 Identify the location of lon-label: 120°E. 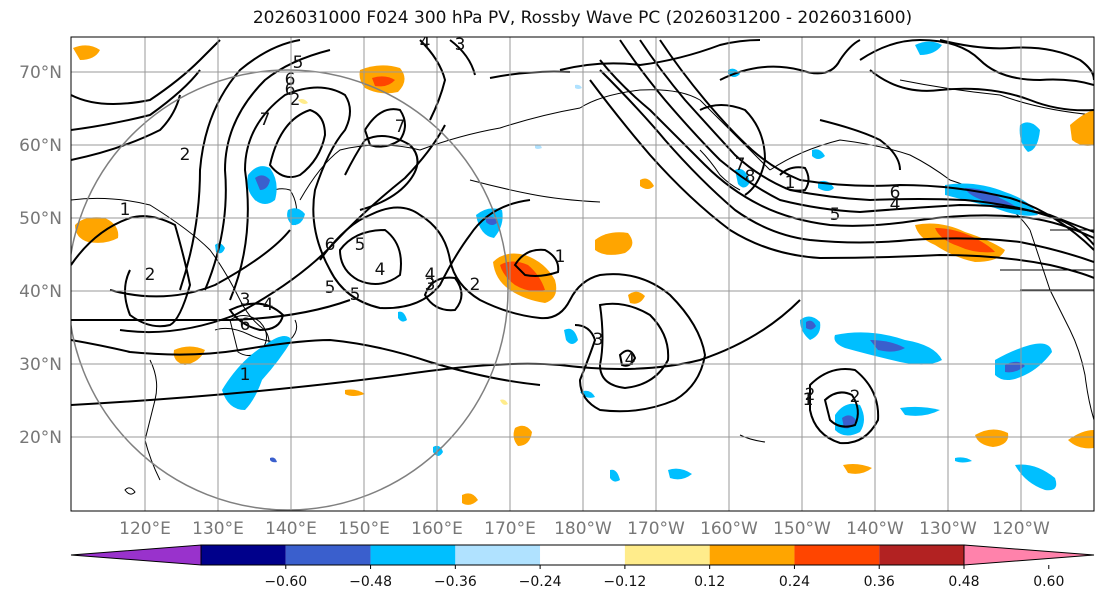
(145, 529).